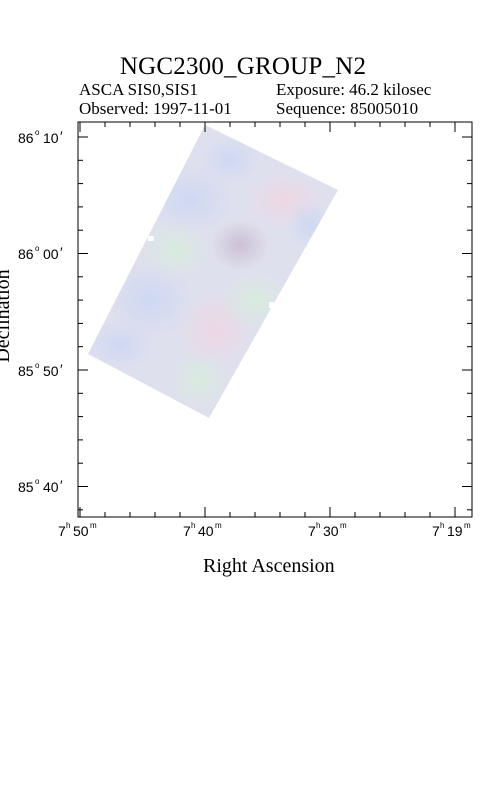 The image size is (486, 792). What do you see at coordinates (455, 531) in the screenshot?
I see `svg-text: 19` at bounding box center [455, 531].